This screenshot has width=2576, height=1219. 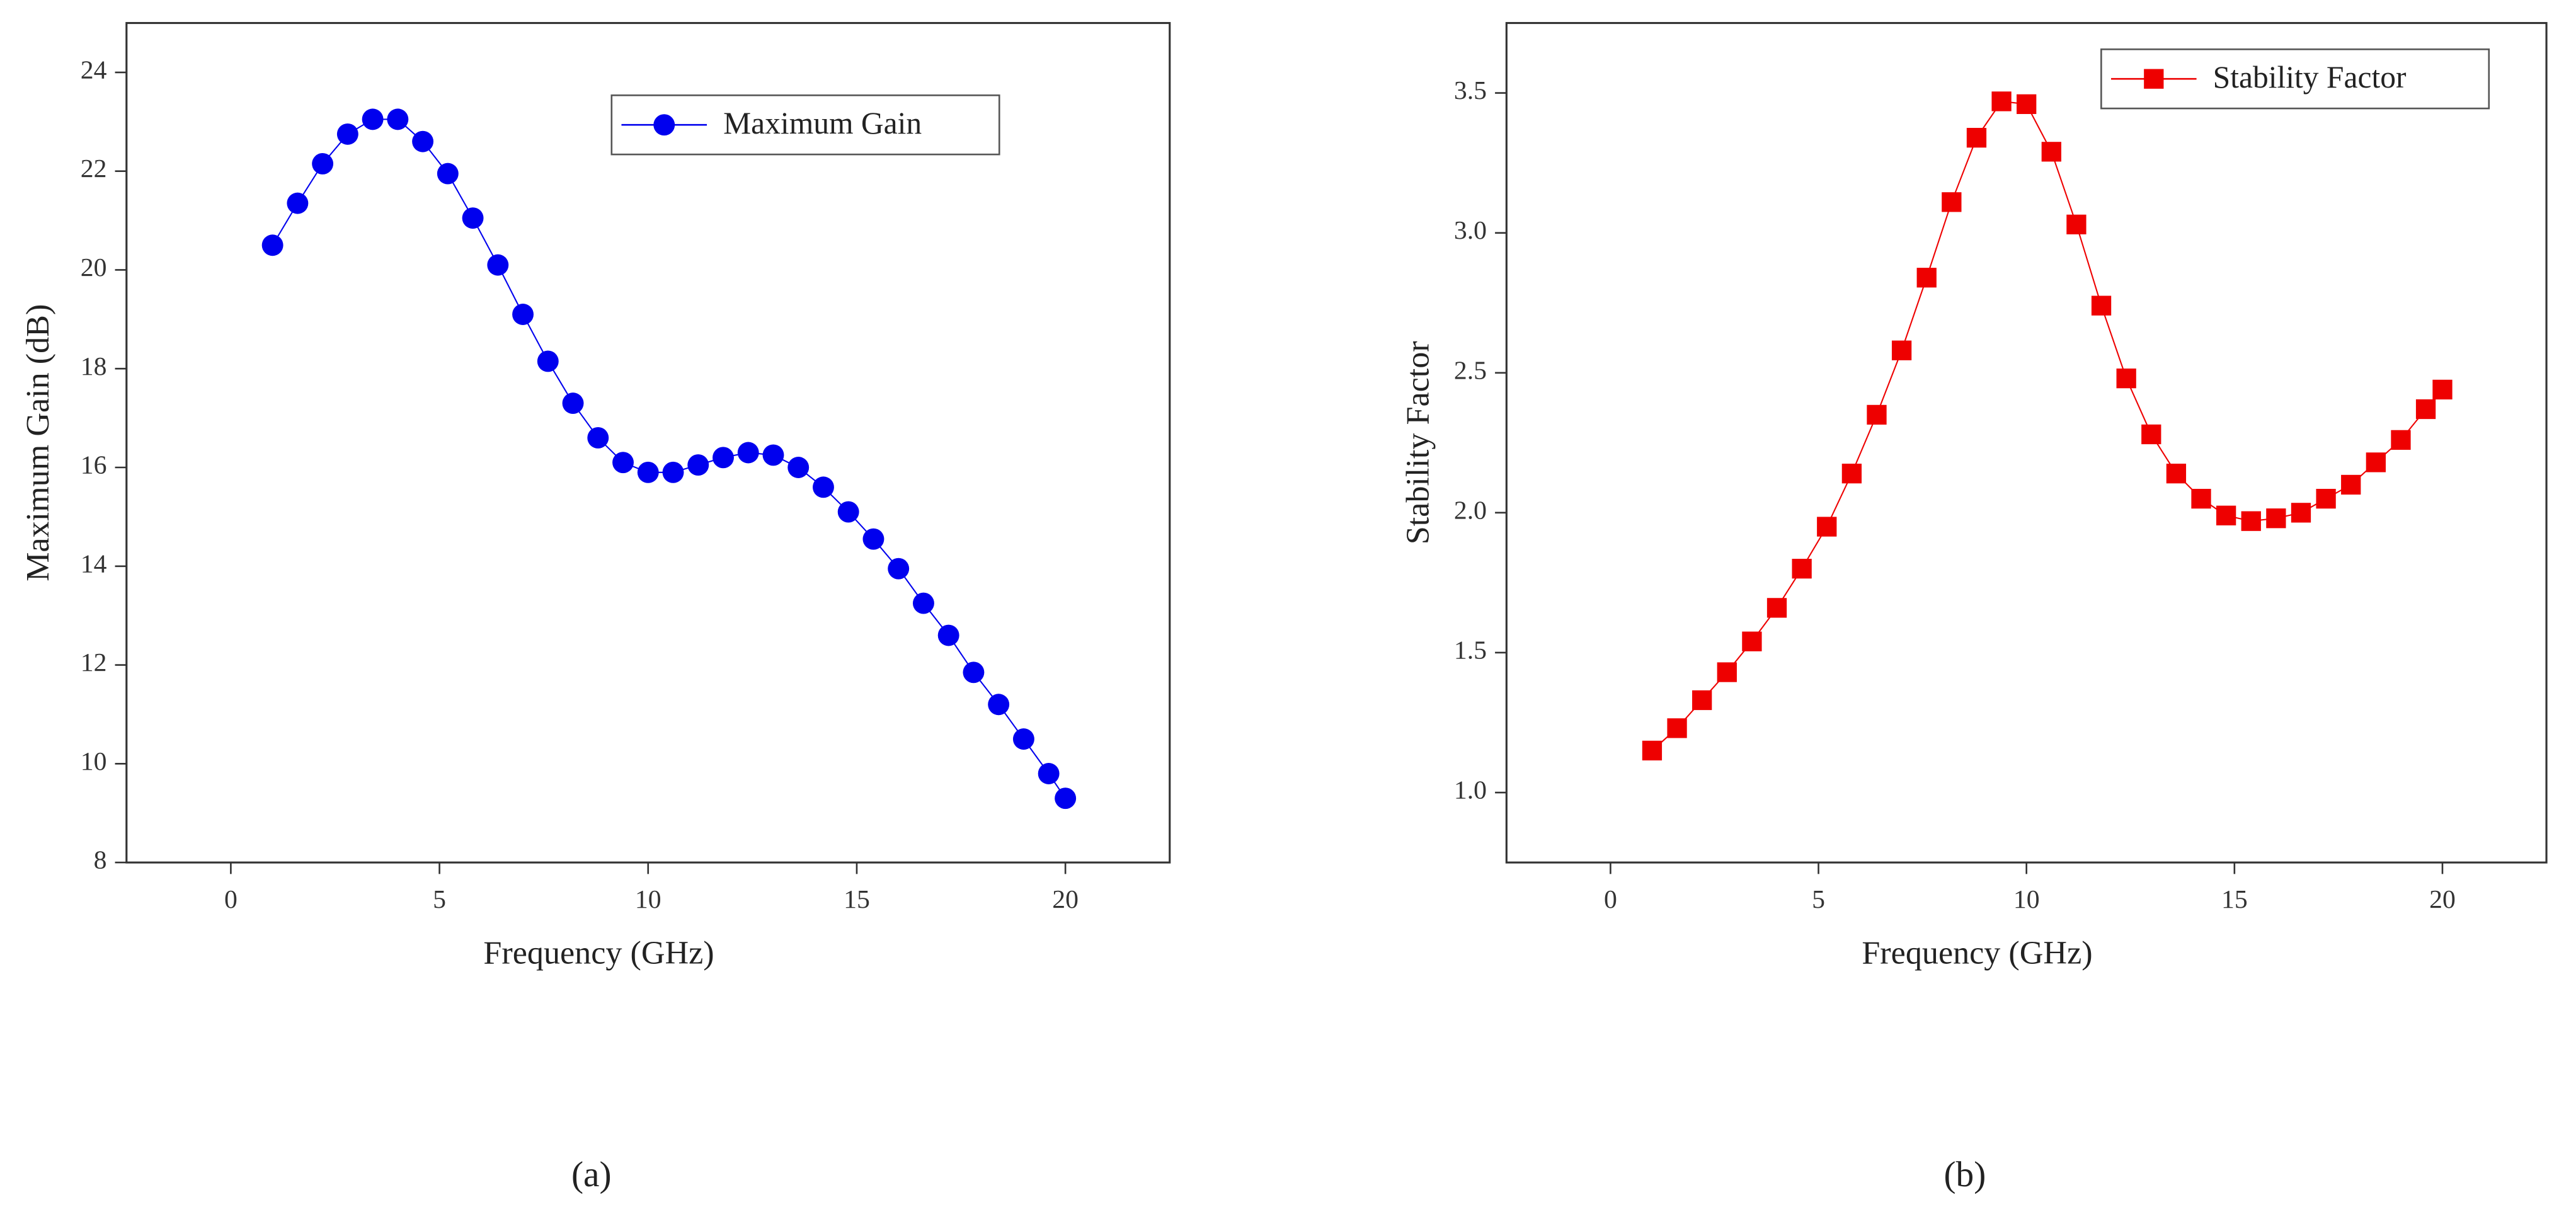 What do you see at coordinates (94, 69) in the screenshot?
I see `y-tick-label: 24` at bounding box center [94, 69].